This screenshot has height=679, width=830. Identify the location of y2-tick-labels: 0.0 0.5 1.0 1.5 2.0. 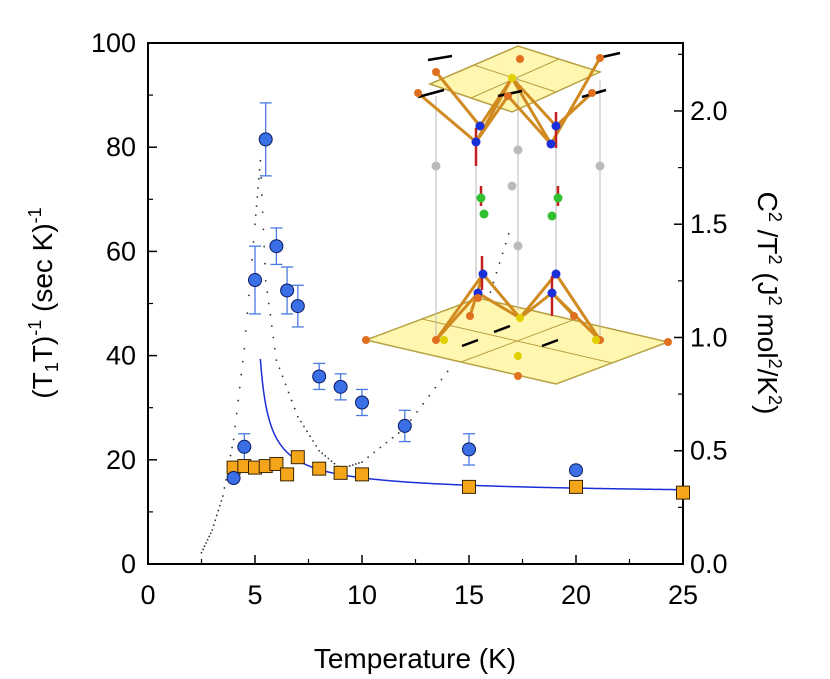
(709, 337).